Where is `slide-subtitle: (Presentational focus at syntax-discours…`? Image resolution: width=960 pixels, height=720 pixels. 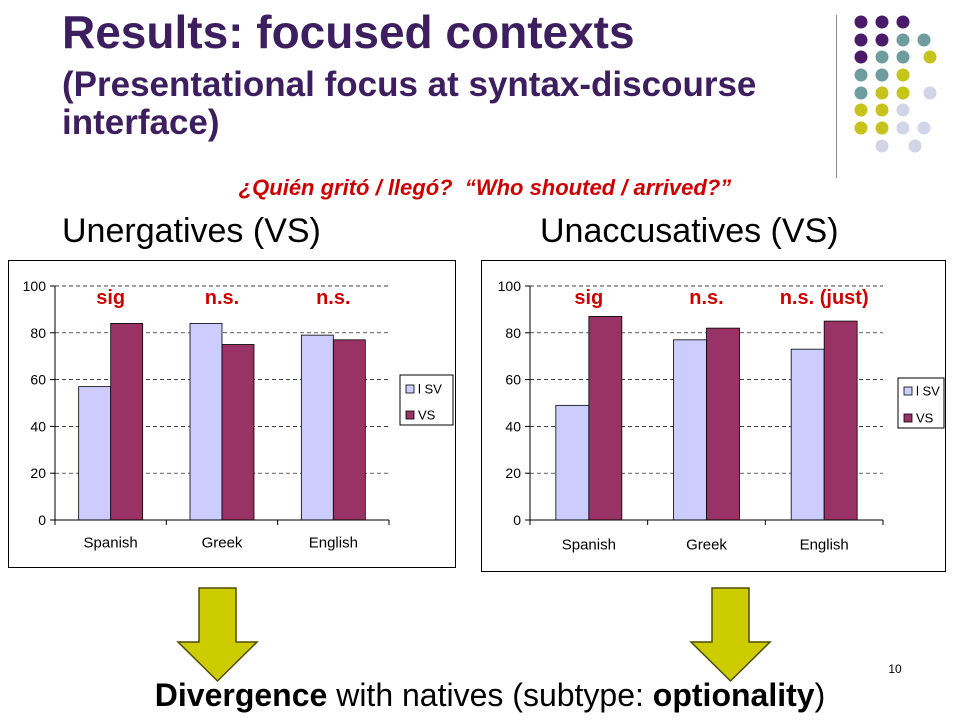
slide-subtitle: (Presentational focus at syntax-discours… is located at coordinates (409, 103).